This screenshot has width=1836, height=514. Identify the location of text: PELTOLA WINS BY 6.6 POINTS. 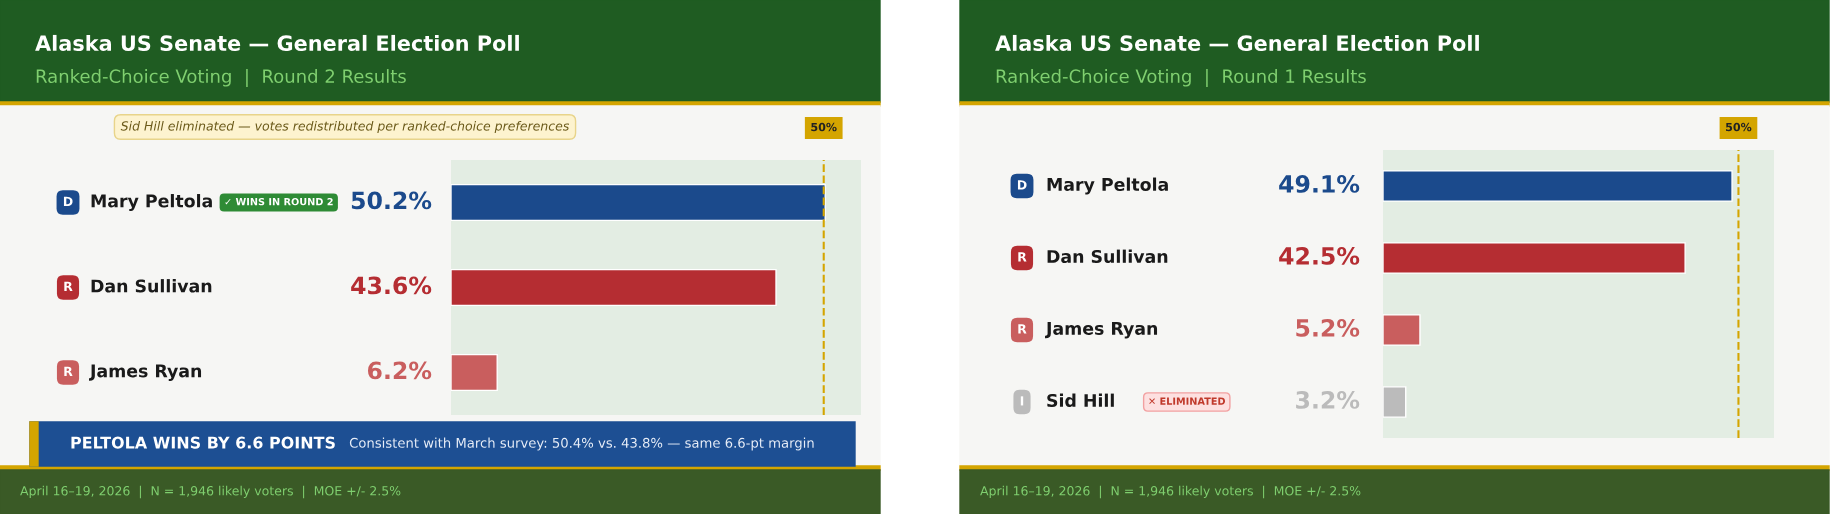
(203, 442).